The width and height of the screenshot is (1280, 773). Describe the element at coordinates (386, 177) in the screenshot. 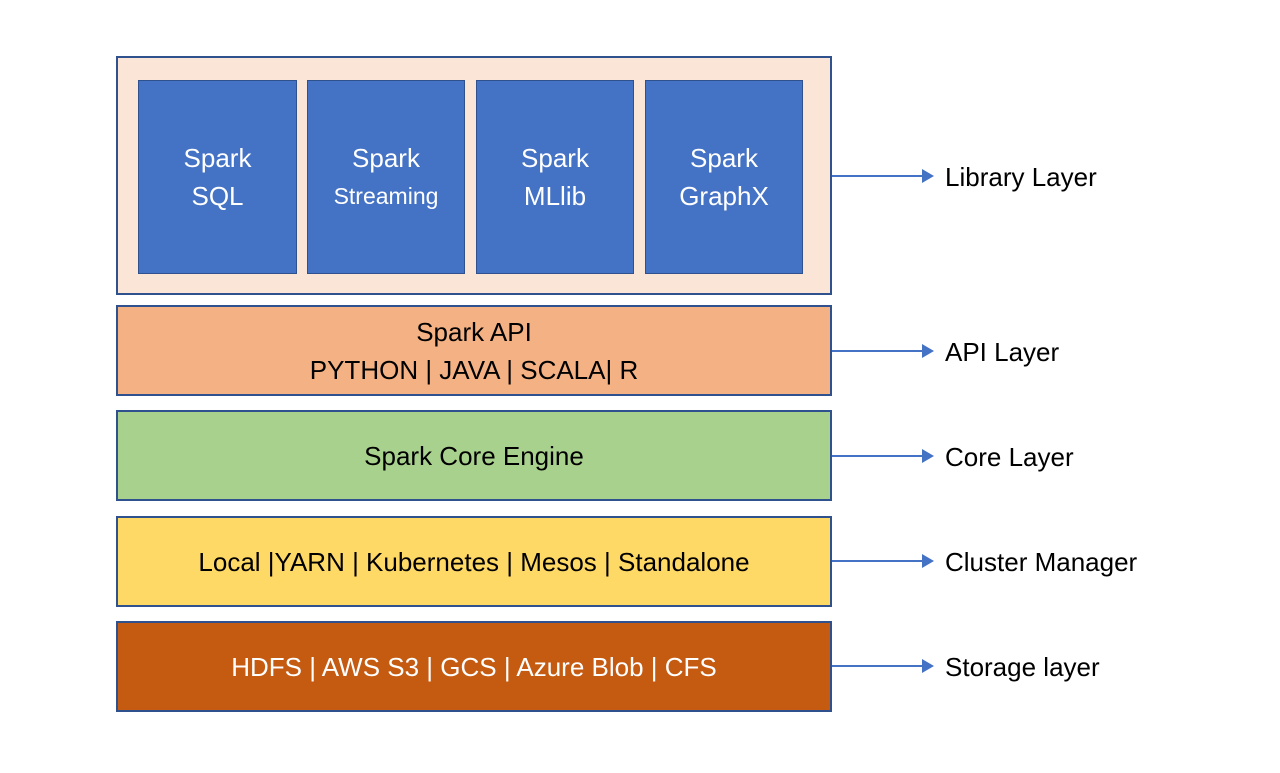

I see `spark-streaming-module: Spark Streaming` at that location.